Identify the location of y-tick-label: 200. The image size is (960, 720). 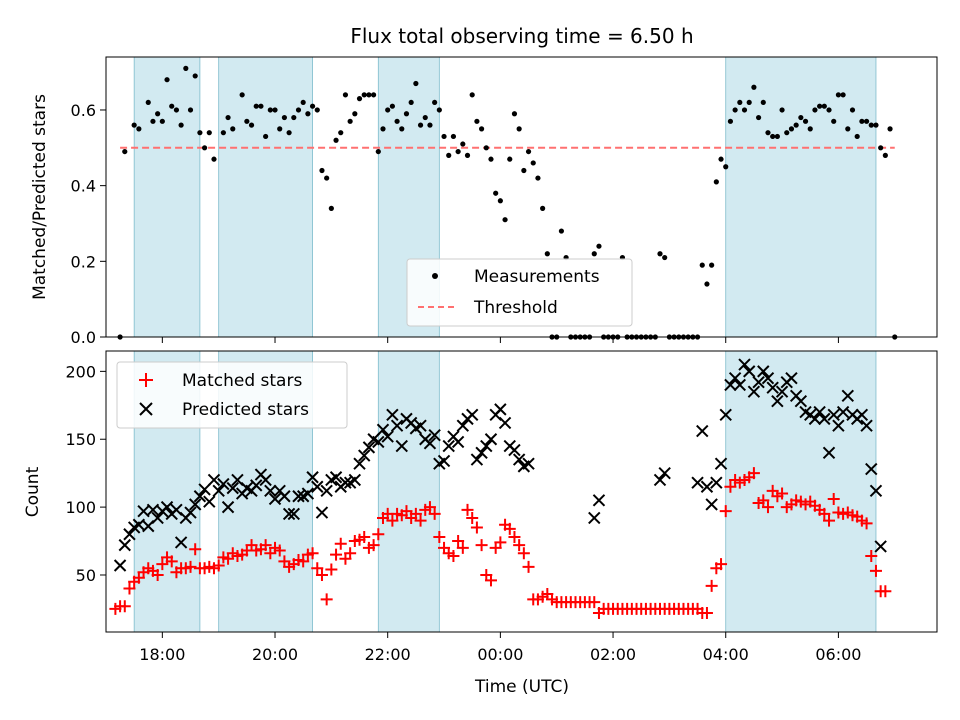
(80, 371).